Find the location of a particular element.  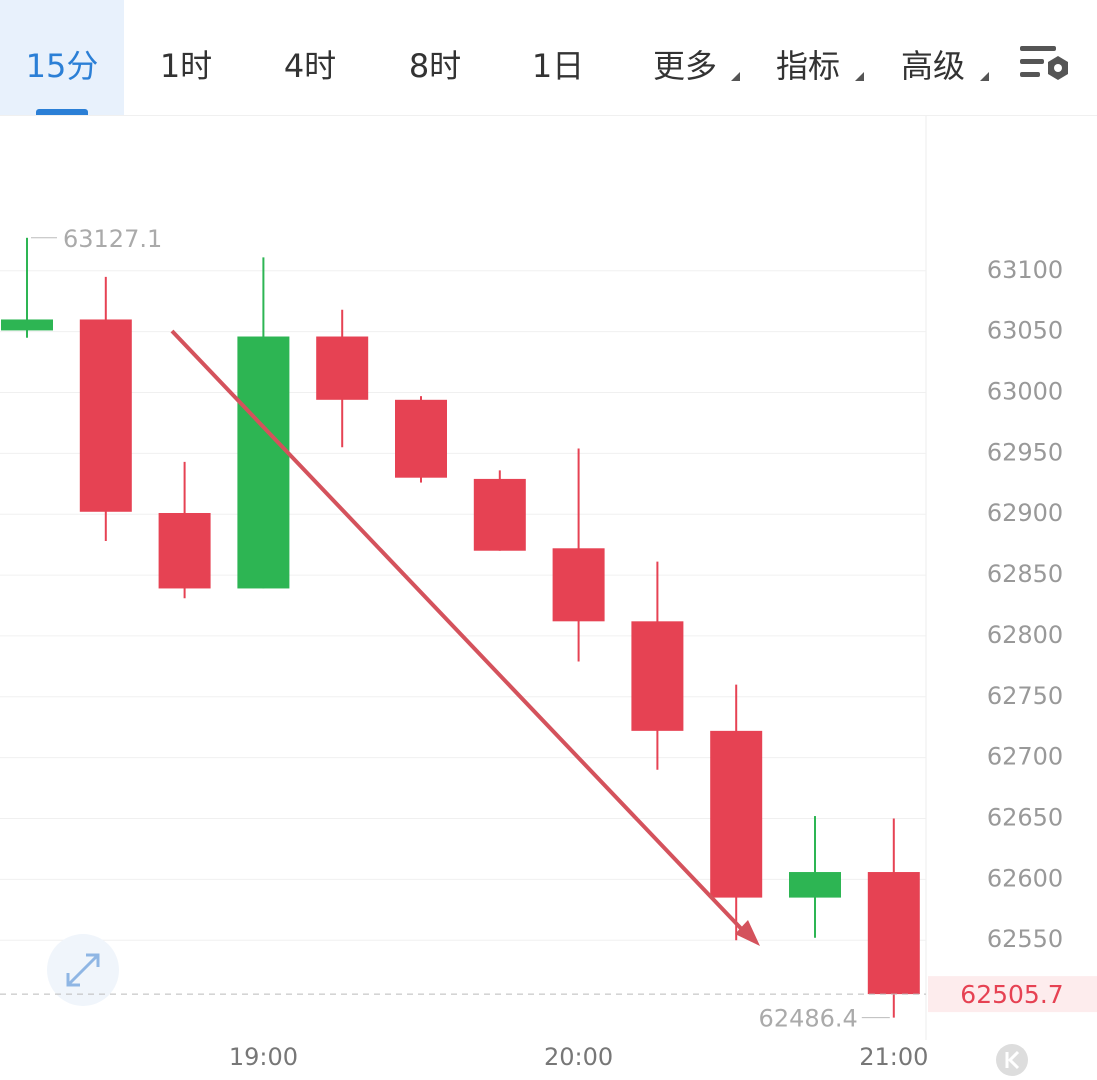

y-tick-label: 62900 is located at coordinates (1025, 513).